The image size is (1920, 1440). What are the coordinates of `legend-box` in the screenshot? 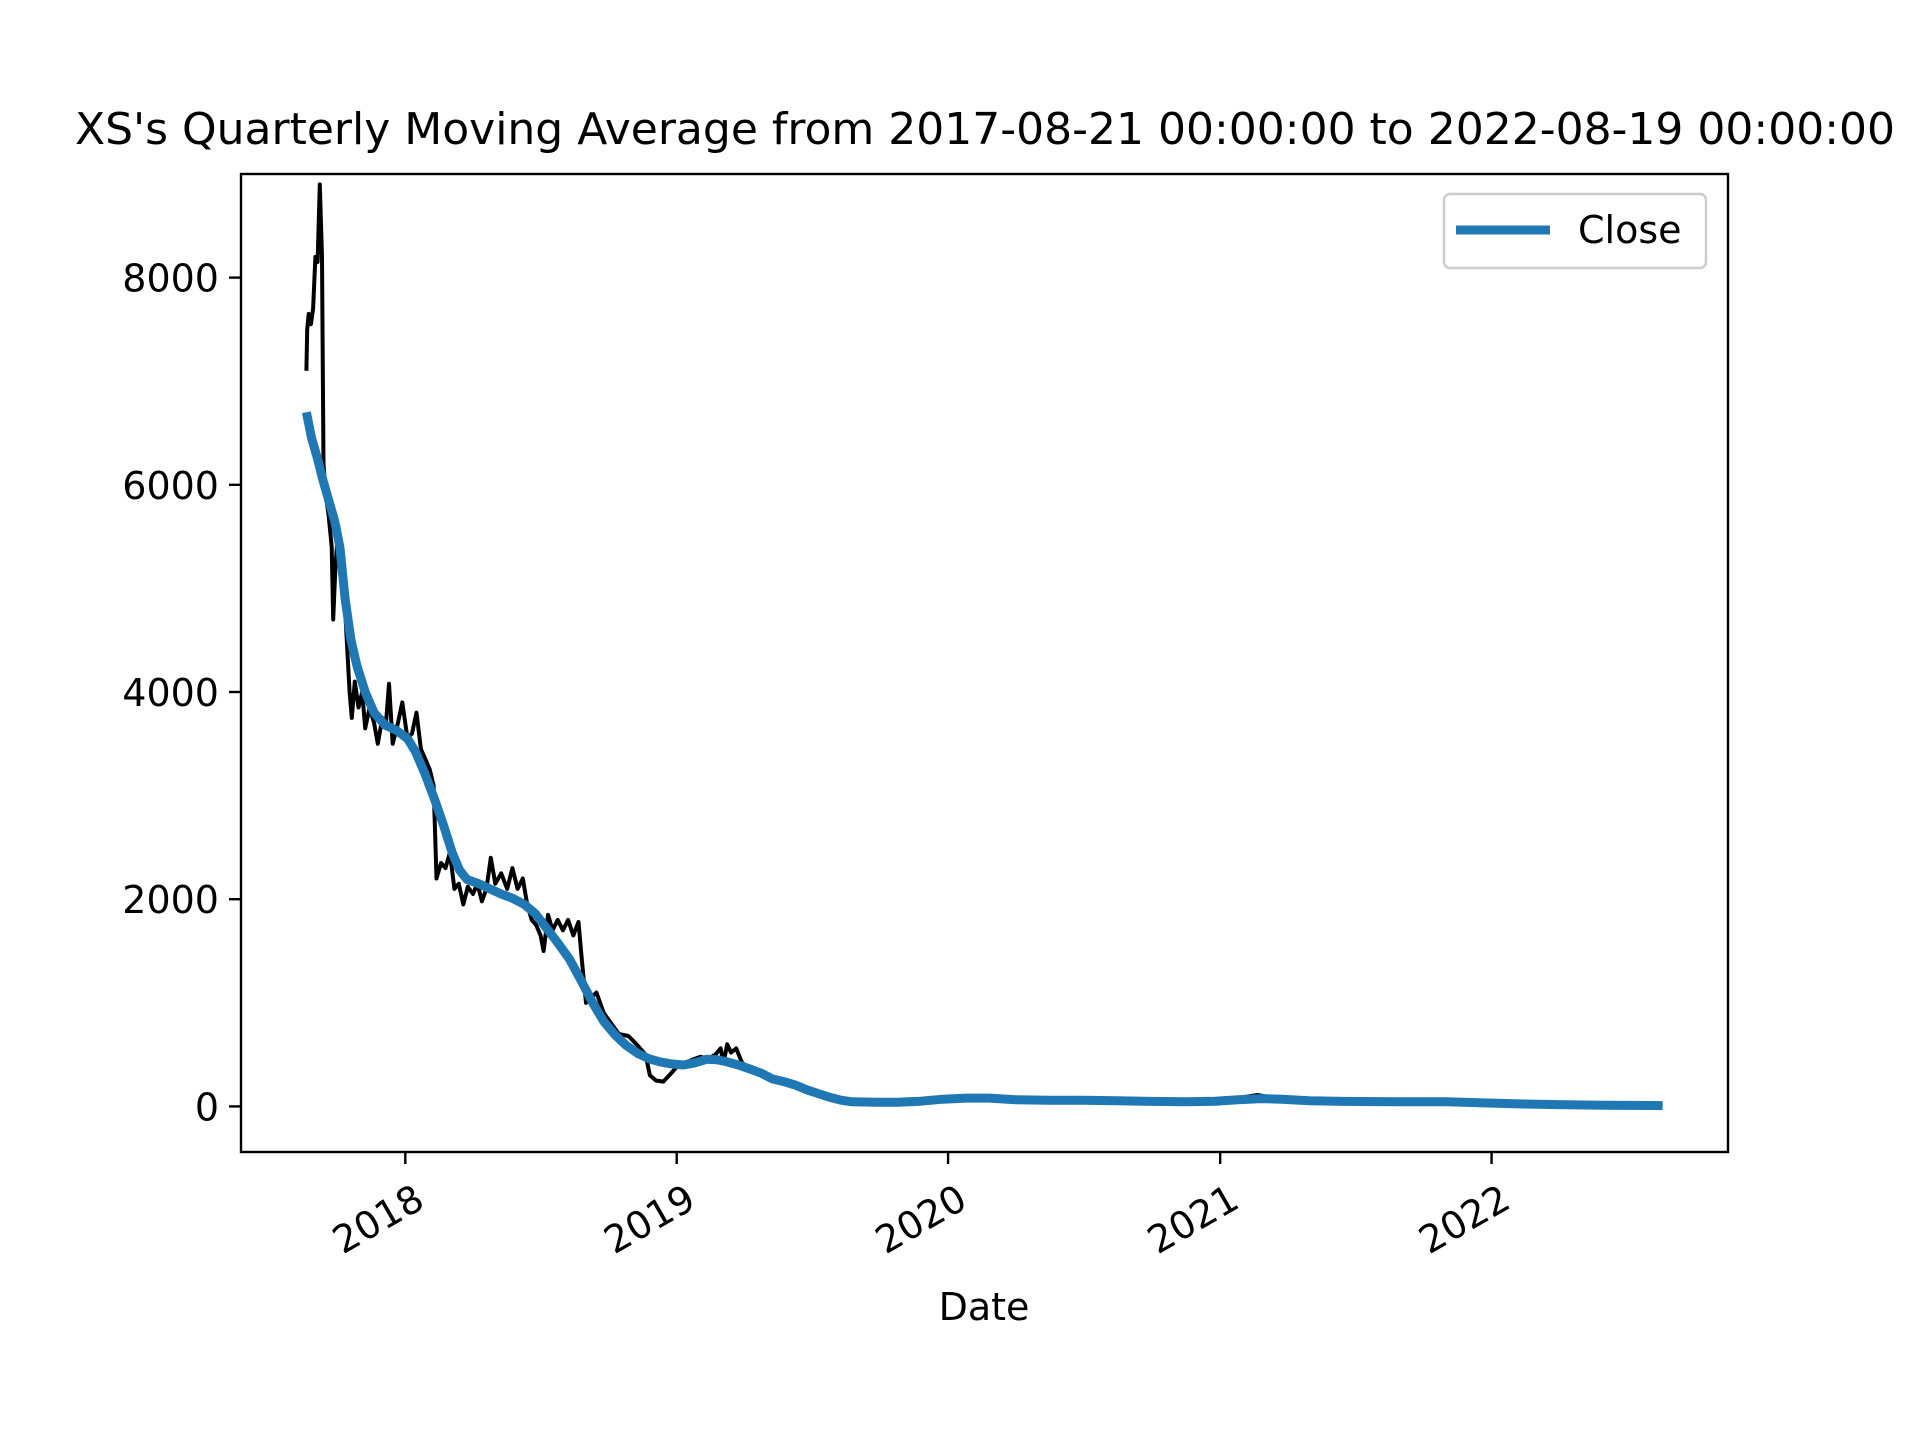 It's located at (1575, 231).